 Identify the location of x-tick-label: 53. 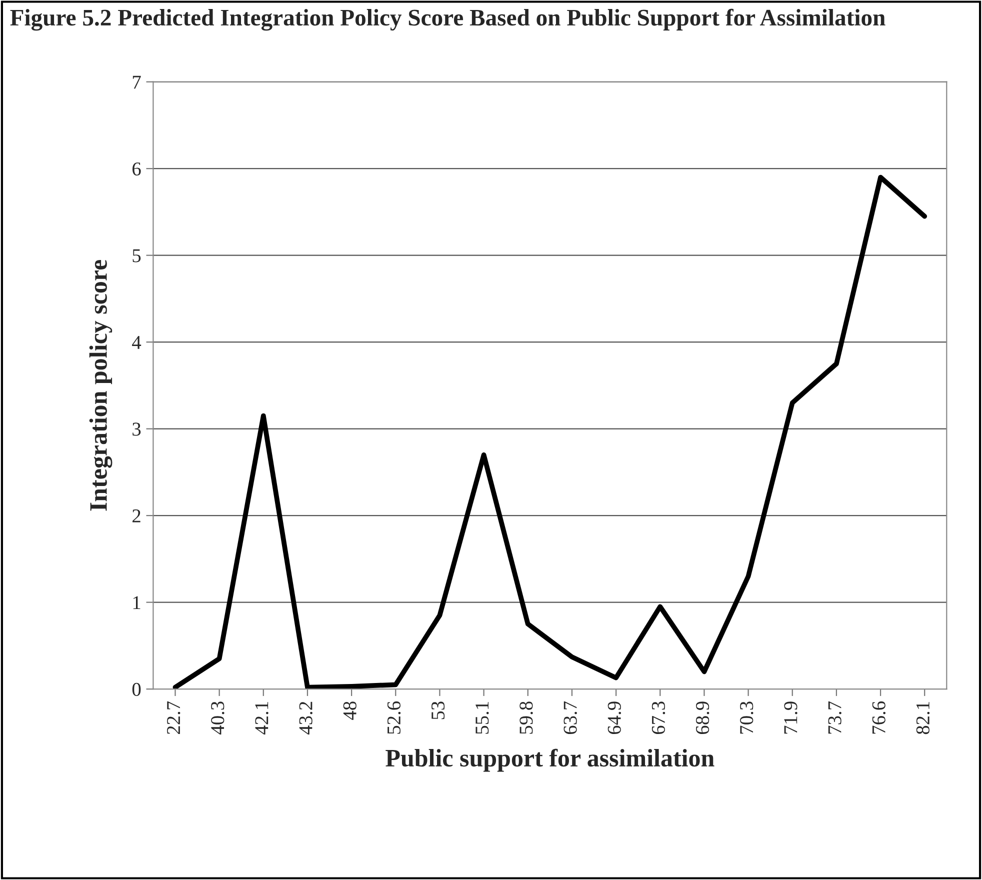
(438, 711).